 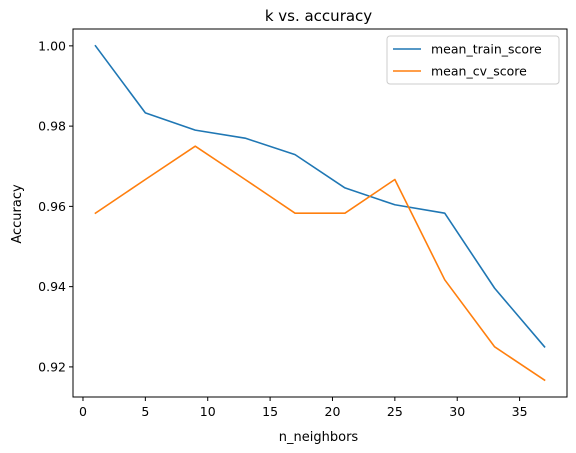 I want to click on legend-box, so click(x=473, y=60).